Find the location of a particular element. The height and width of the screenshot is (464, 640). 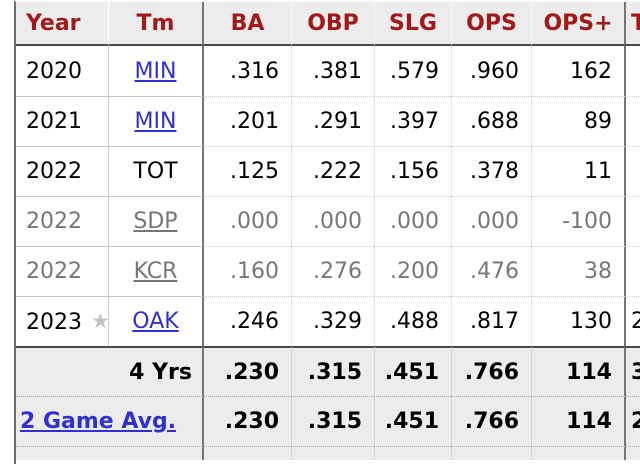

column-header-ops: OPS is located at coordinates (491, 24).